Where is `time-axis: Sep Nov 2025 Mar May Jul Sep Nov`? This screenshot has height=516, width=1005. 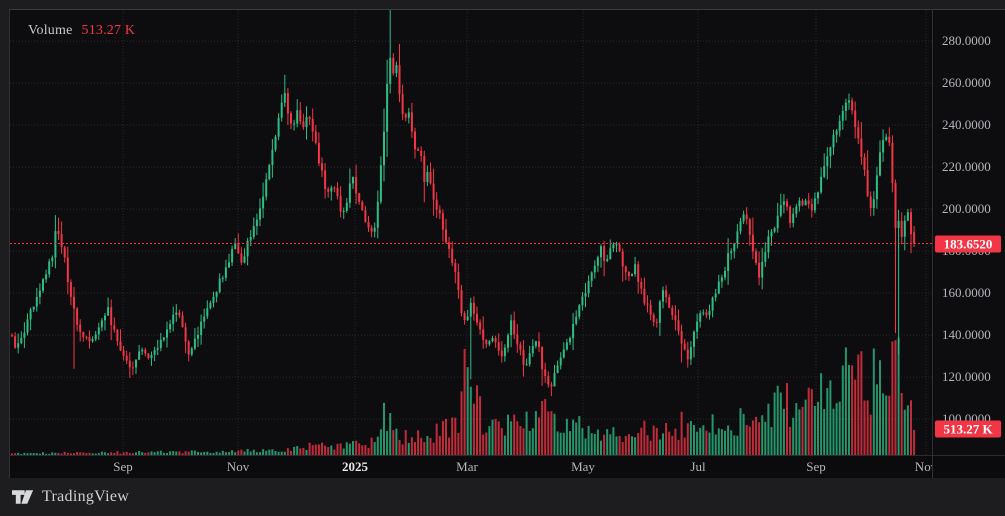 time-axis: Sep Nov 2025 Mar May Jul Sep Nov is located at coordinates (470, 466).